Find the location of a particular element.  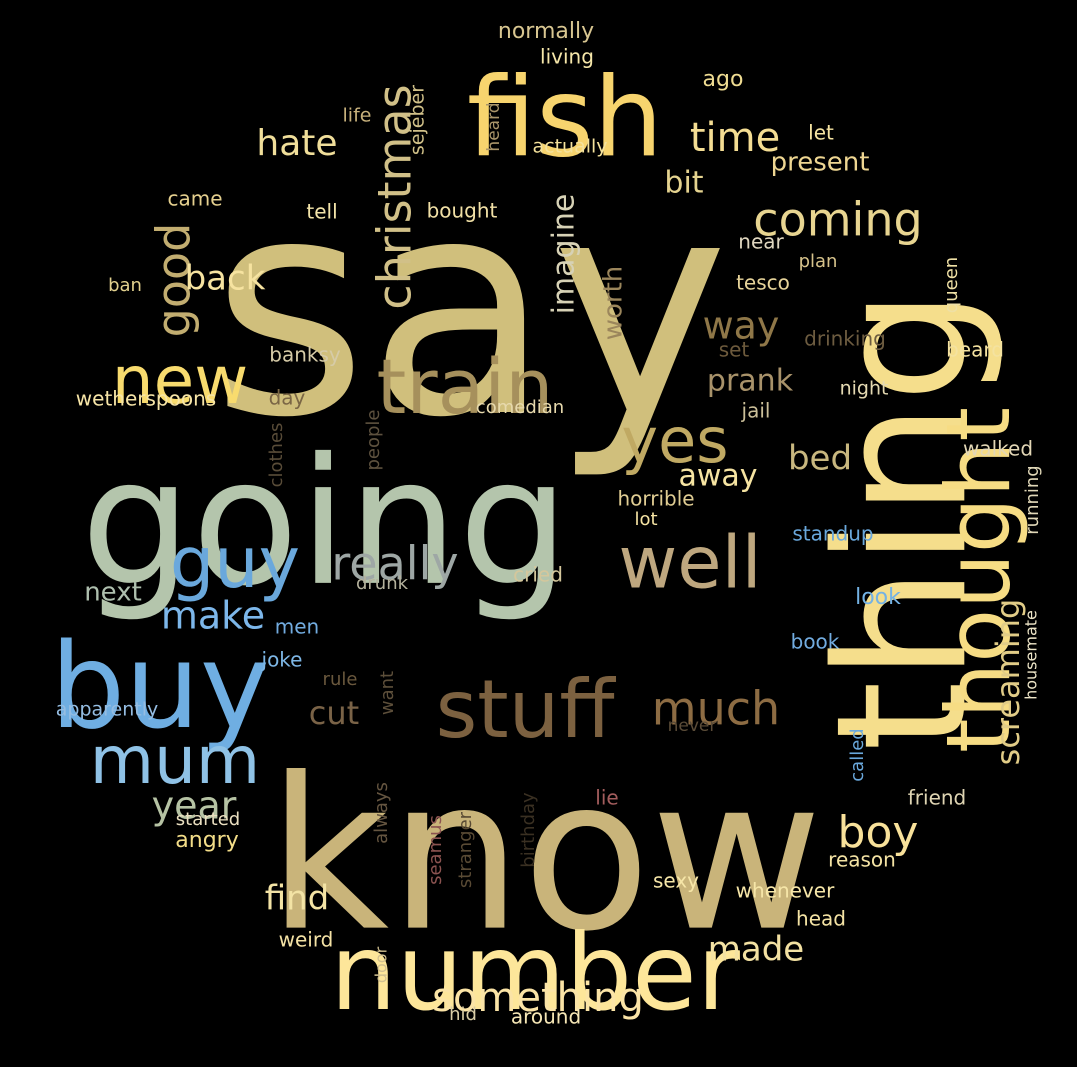

word-good: good is located at coordinates (174, 280).